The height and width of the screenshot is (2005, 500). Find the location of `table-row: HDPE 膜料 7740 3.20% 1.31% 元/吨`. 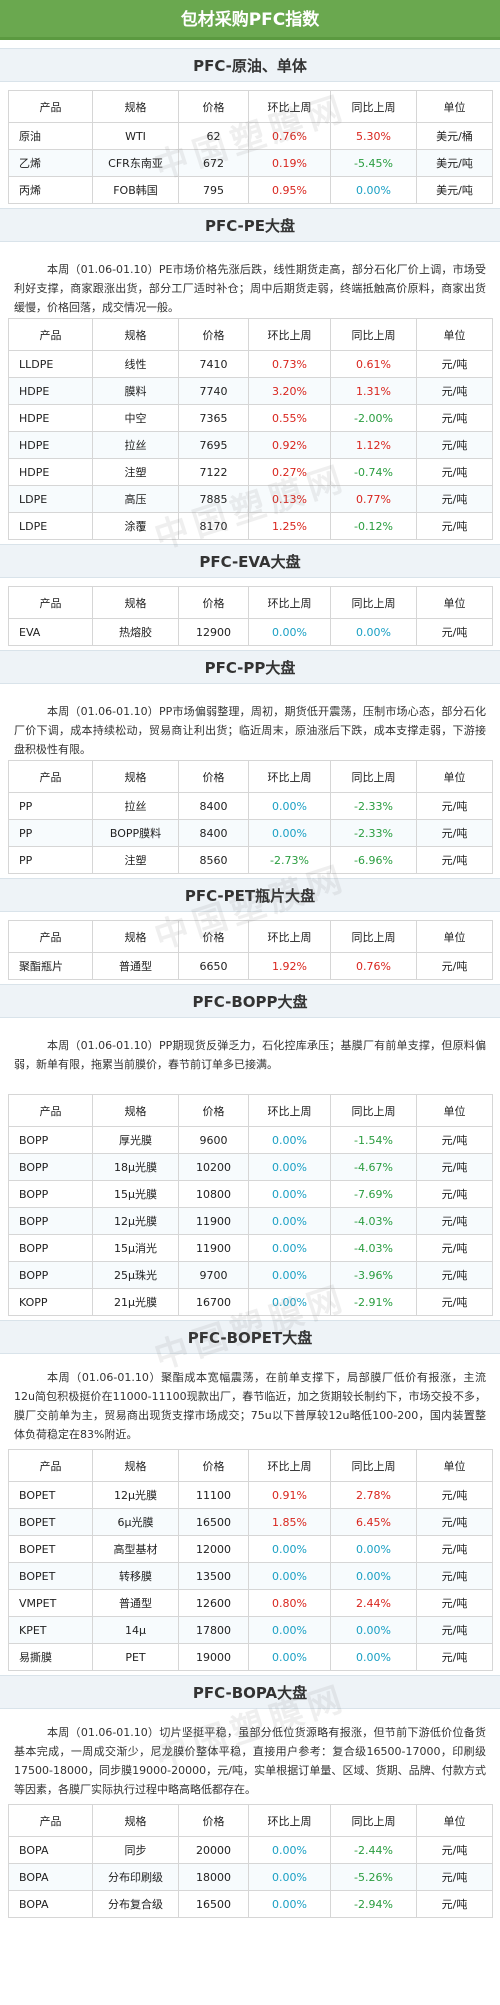

table-row: HDPE 膜料 7740 3.20% 1.31% 元/吨 is located at coordinates (250, 391).